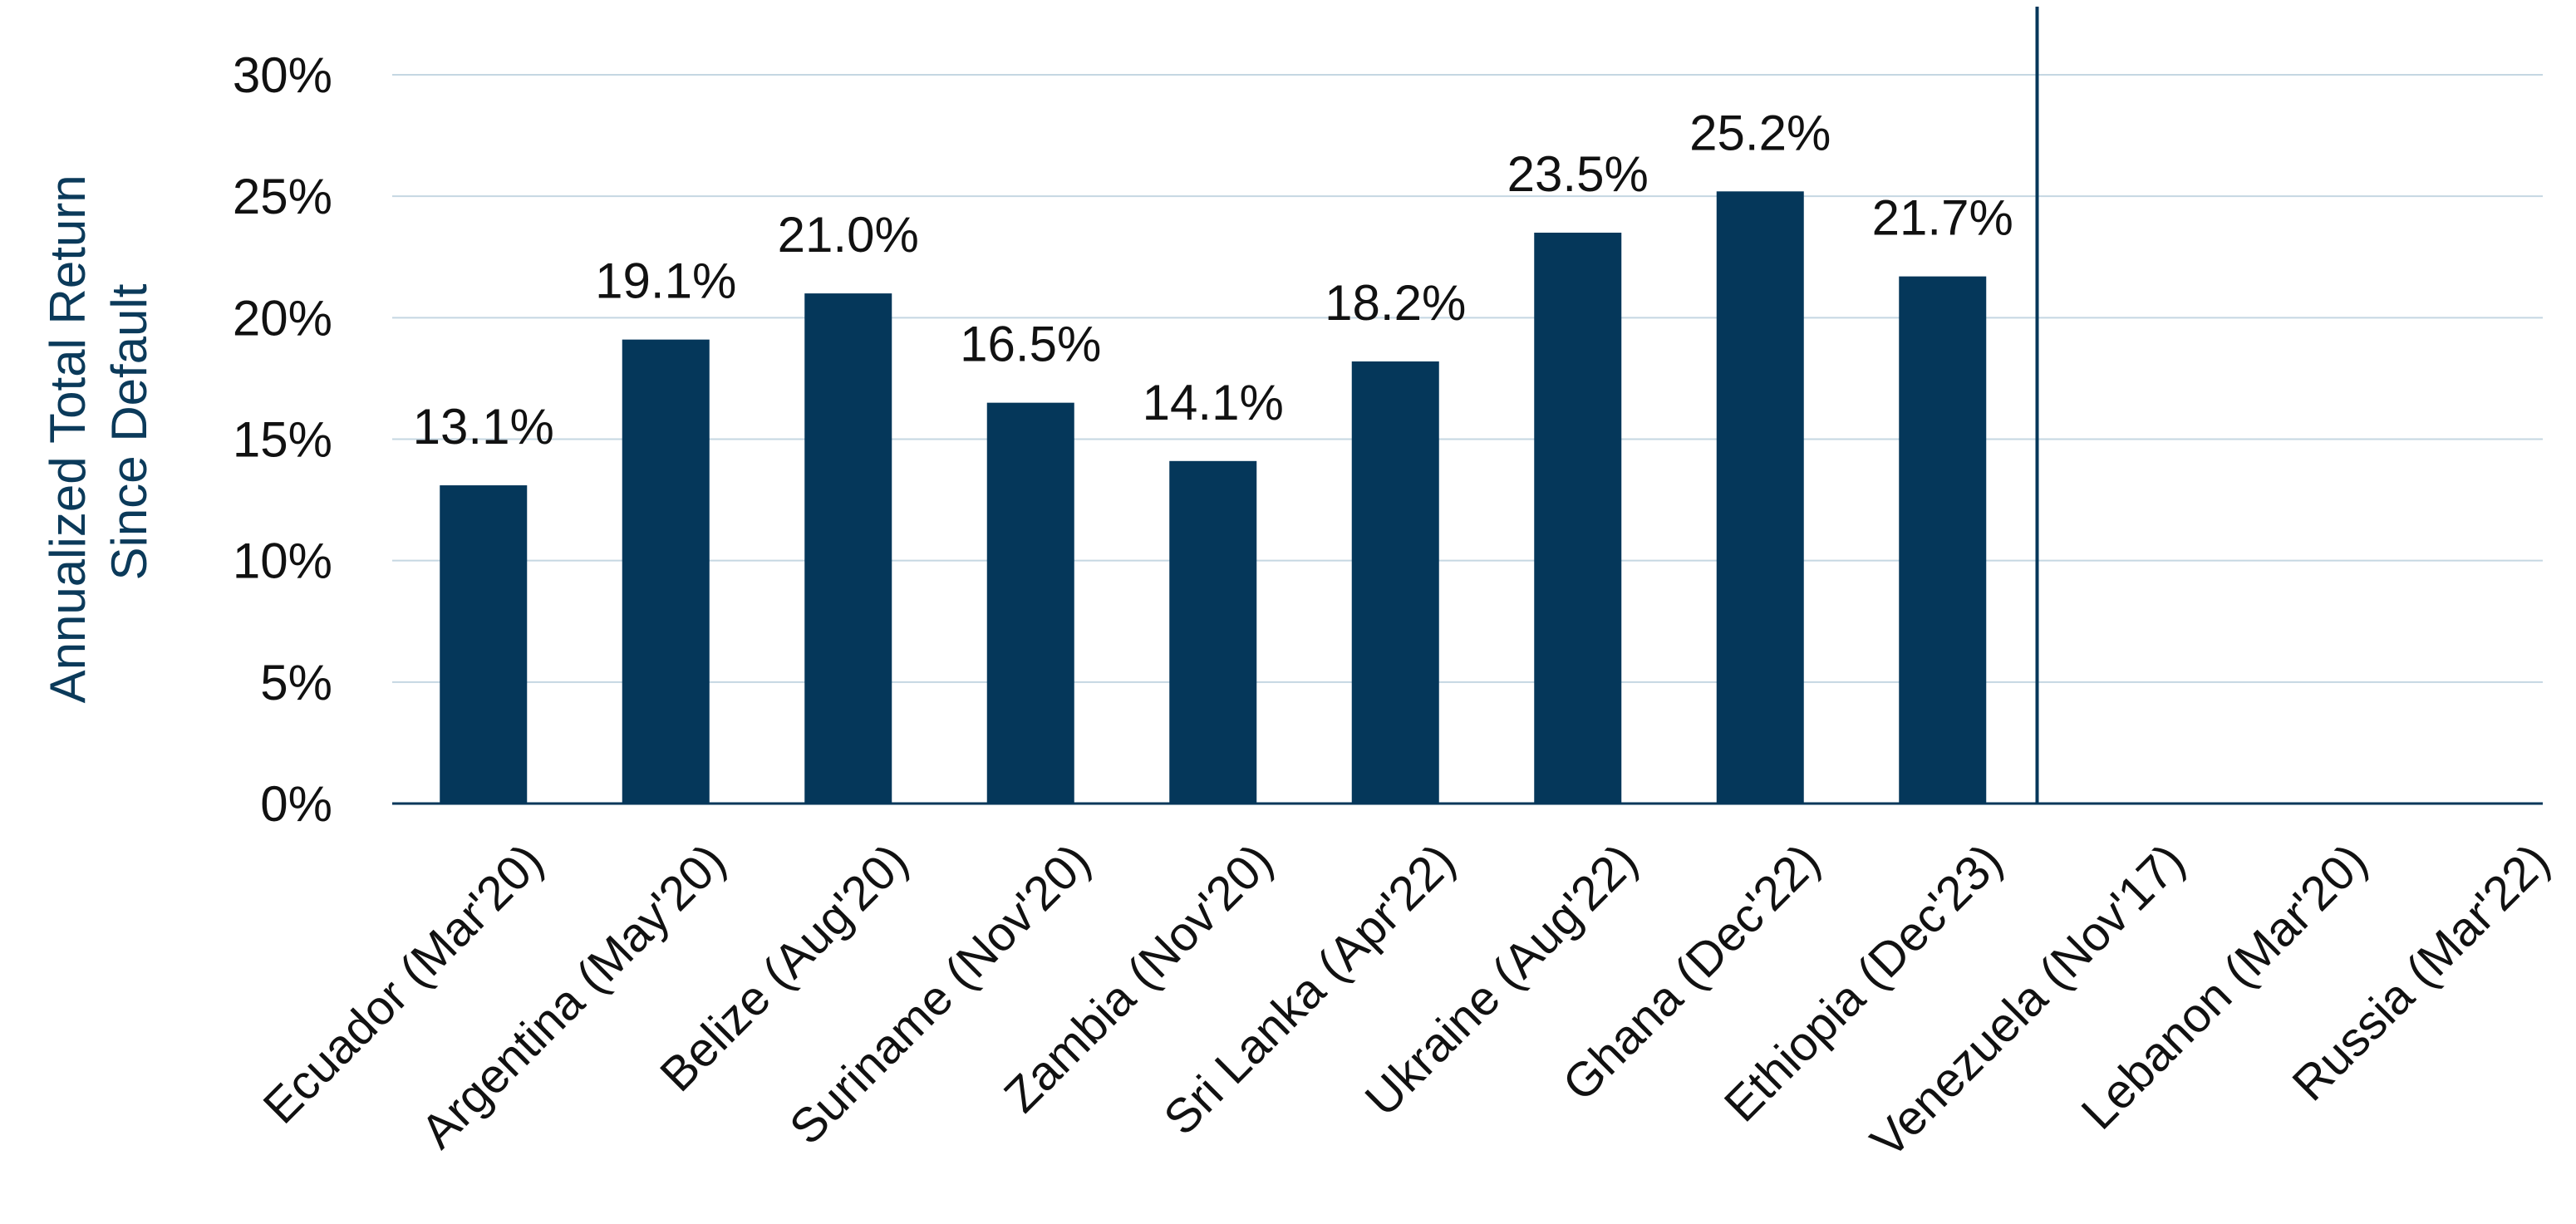 This screenshot has height=1224, width=2576. Describe the element at coordinates (68, 439) in the screenshot. I see `y-axis-title-line-1: Annualized Total Return` at that location.